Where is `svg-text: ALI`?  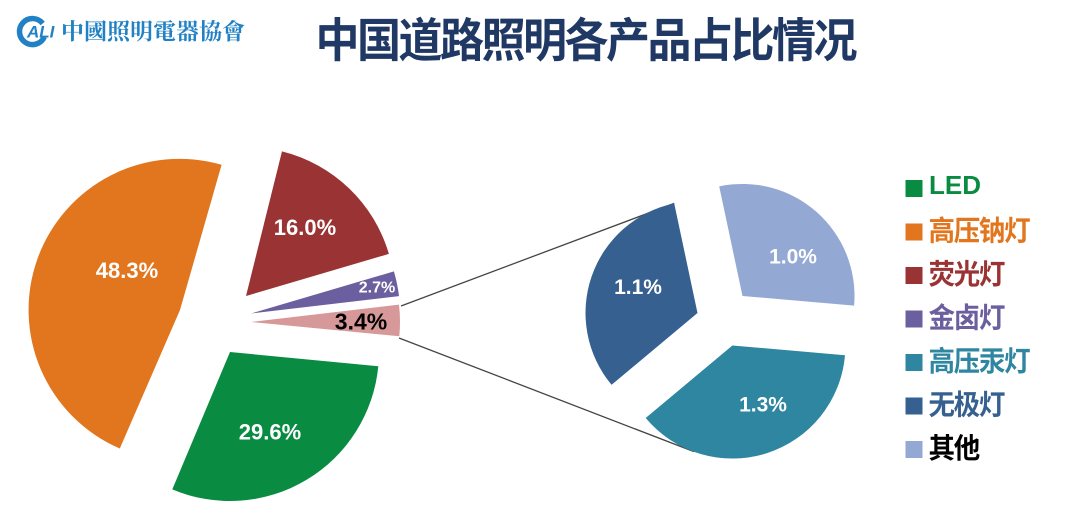 svg-text: ALI is located at coordinates (41, 32).